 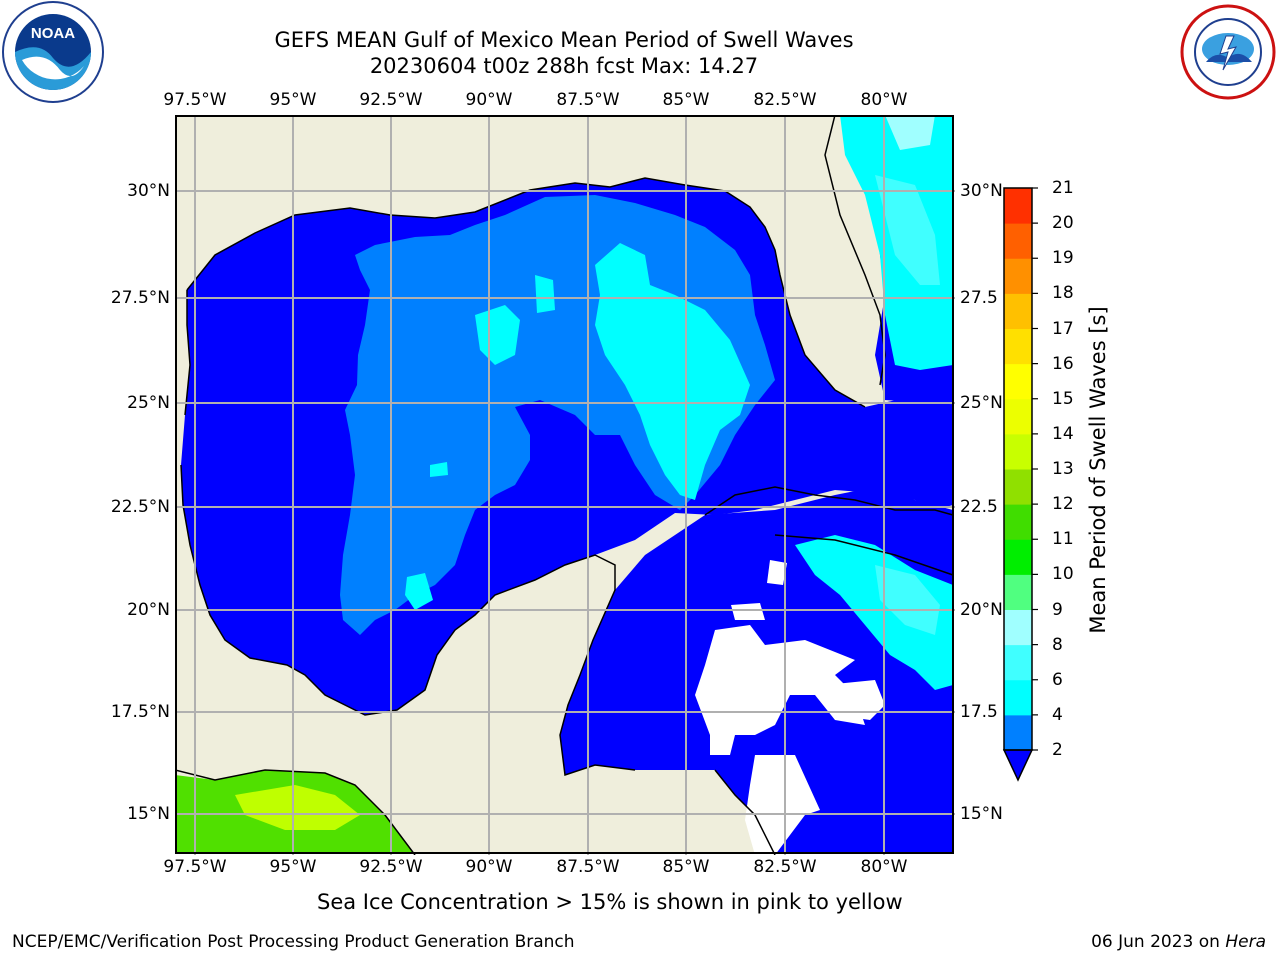 I want to click on lat-tick-right: 30°N, so click(x=981, y=191).